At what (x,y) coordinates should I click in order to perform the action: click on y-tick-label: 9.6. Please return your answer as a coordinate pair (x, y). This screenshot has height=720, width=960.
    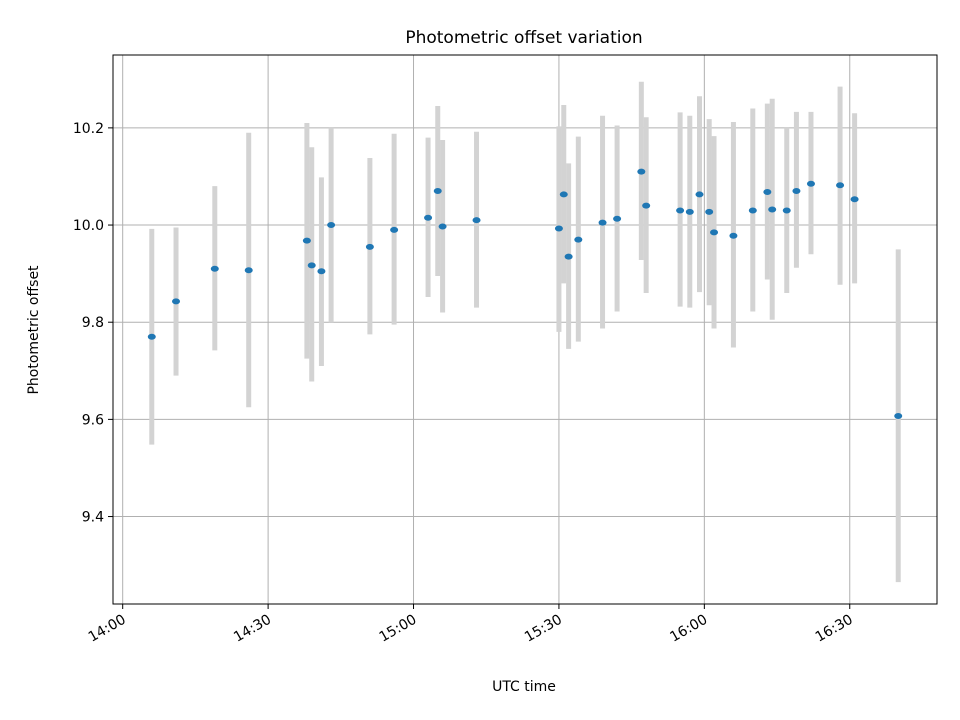
    Looking at the image, I should click on (93, 420).